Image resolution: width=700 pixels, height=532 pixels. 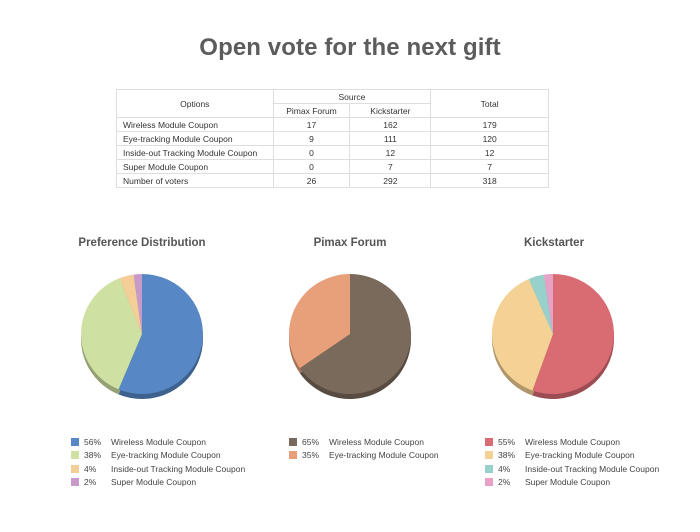 I want to click on legend-percent: 56%, so click(x=93, y=441).